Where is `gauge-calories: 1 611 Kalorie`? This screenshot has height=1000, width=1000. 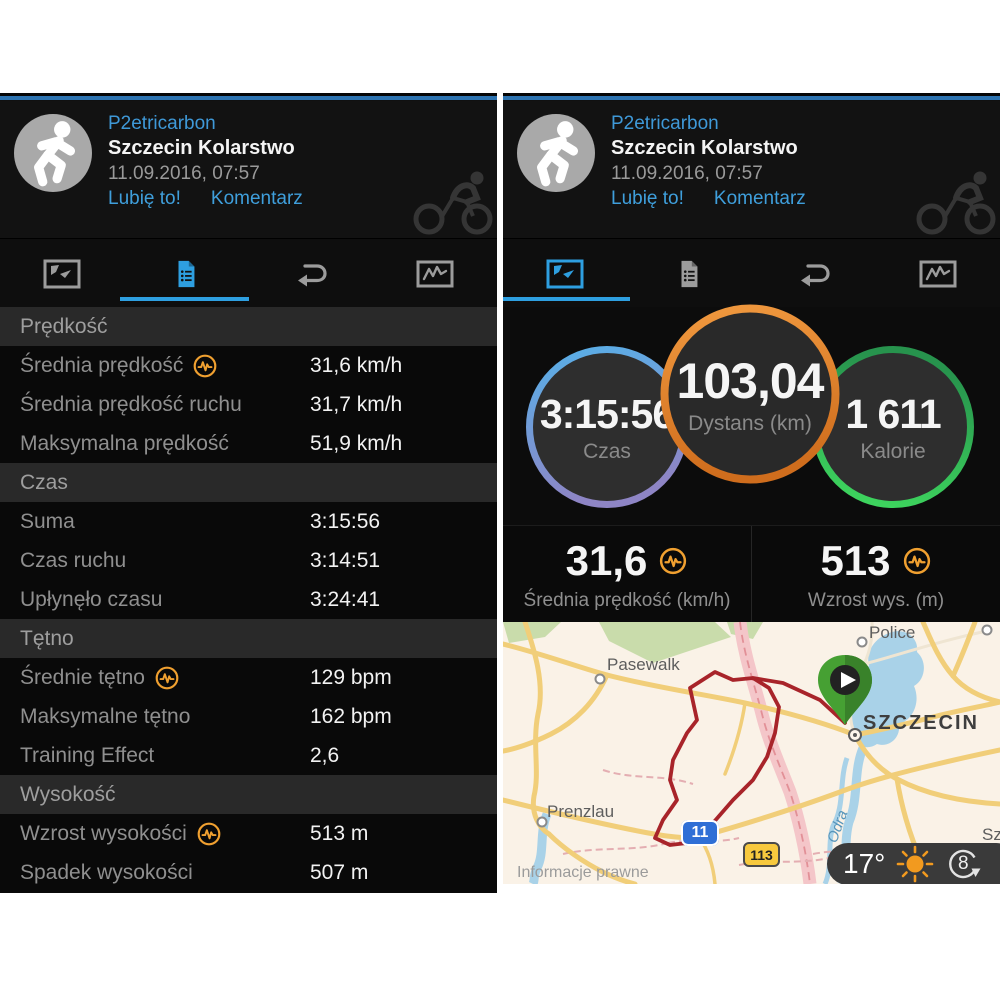
gauge-calories: 1 611 Kalorie is located at coordinates (893, 427).